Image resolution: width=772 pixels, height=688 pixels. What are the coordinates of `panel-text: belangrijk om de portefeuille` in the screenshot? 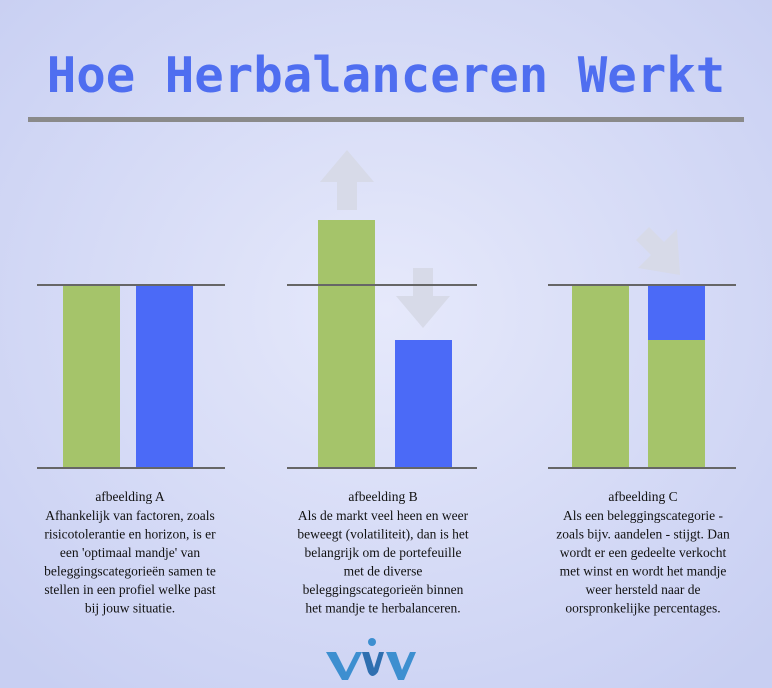 It's located at (382, 552).